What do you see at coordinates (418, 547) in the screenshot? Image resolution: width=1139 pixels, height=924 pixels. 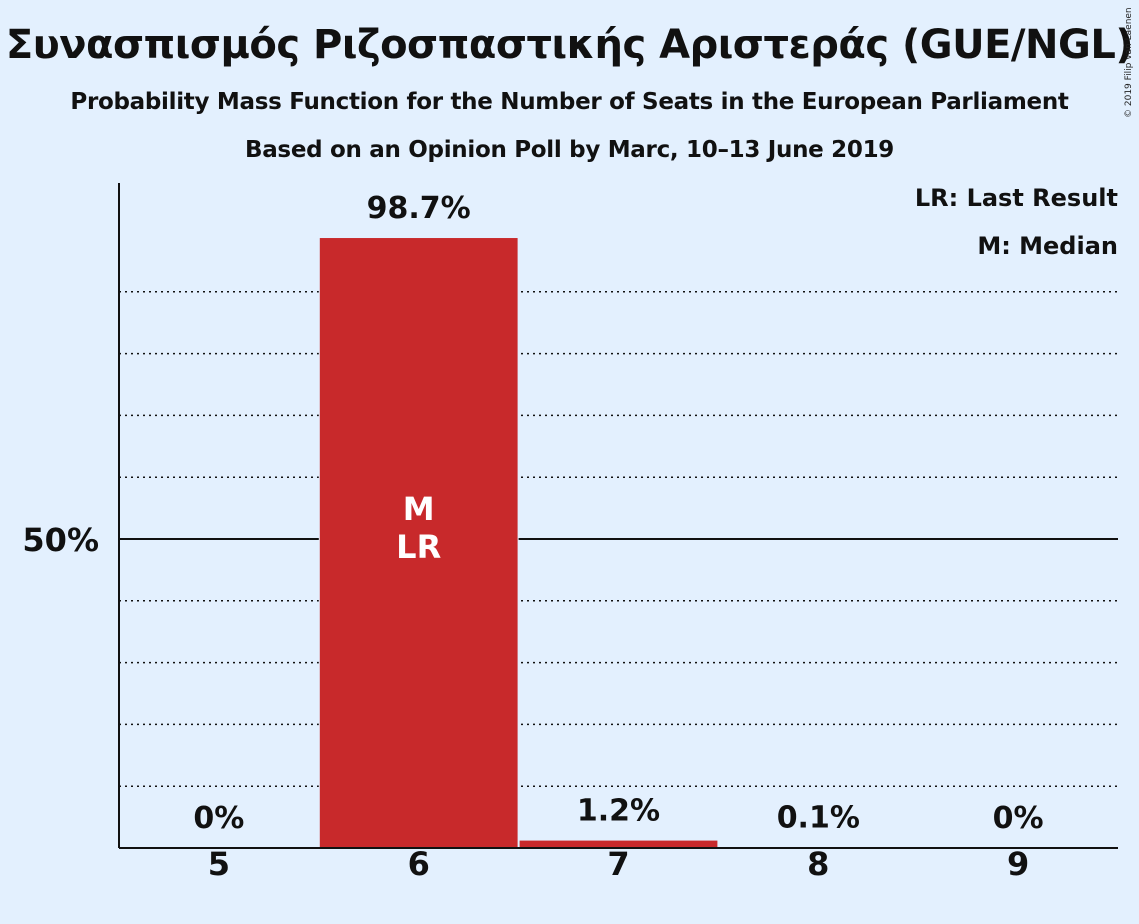 I see `bar-annotation: LR` at bounding box center [418, 547].